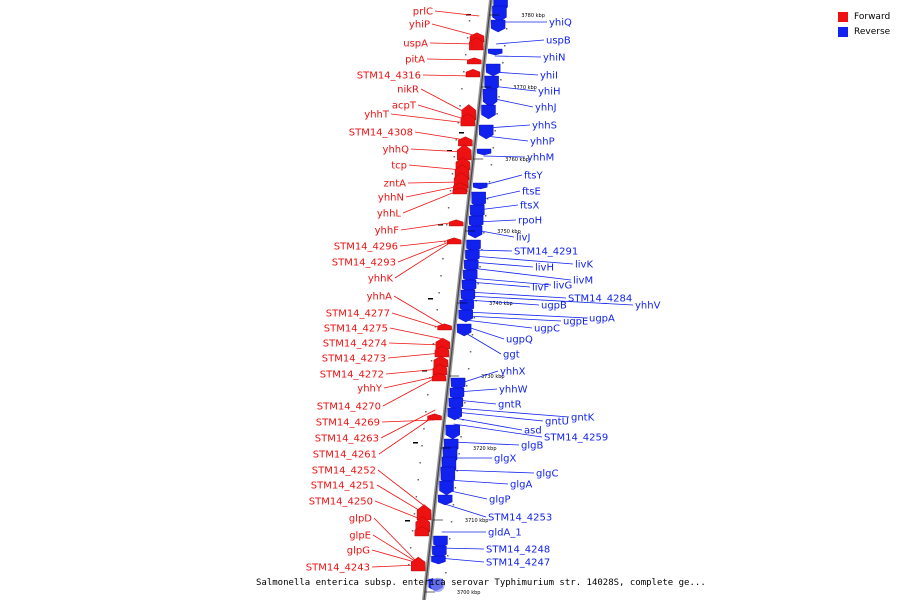  What do you see at coordinates (399, 166) in the screenshot?
I see `gene-label-forward: tcp` at bounding box center [399, 166].